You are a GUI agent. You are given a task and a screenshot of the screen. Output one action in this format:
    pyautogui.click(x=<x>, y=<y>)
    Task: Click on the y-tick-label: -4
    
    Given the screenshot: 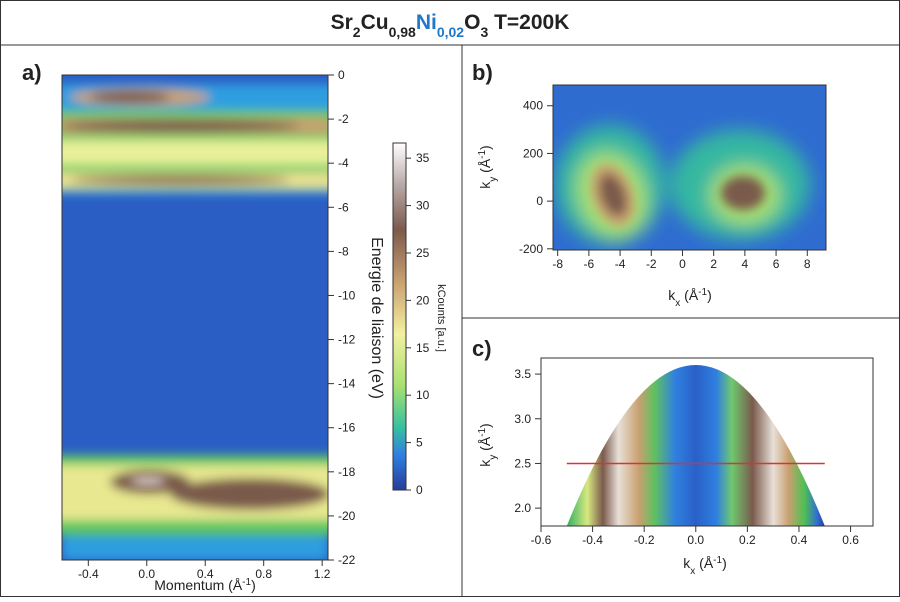 What is the action you would take?
    pyautogui.click(x=343, y=163)
    